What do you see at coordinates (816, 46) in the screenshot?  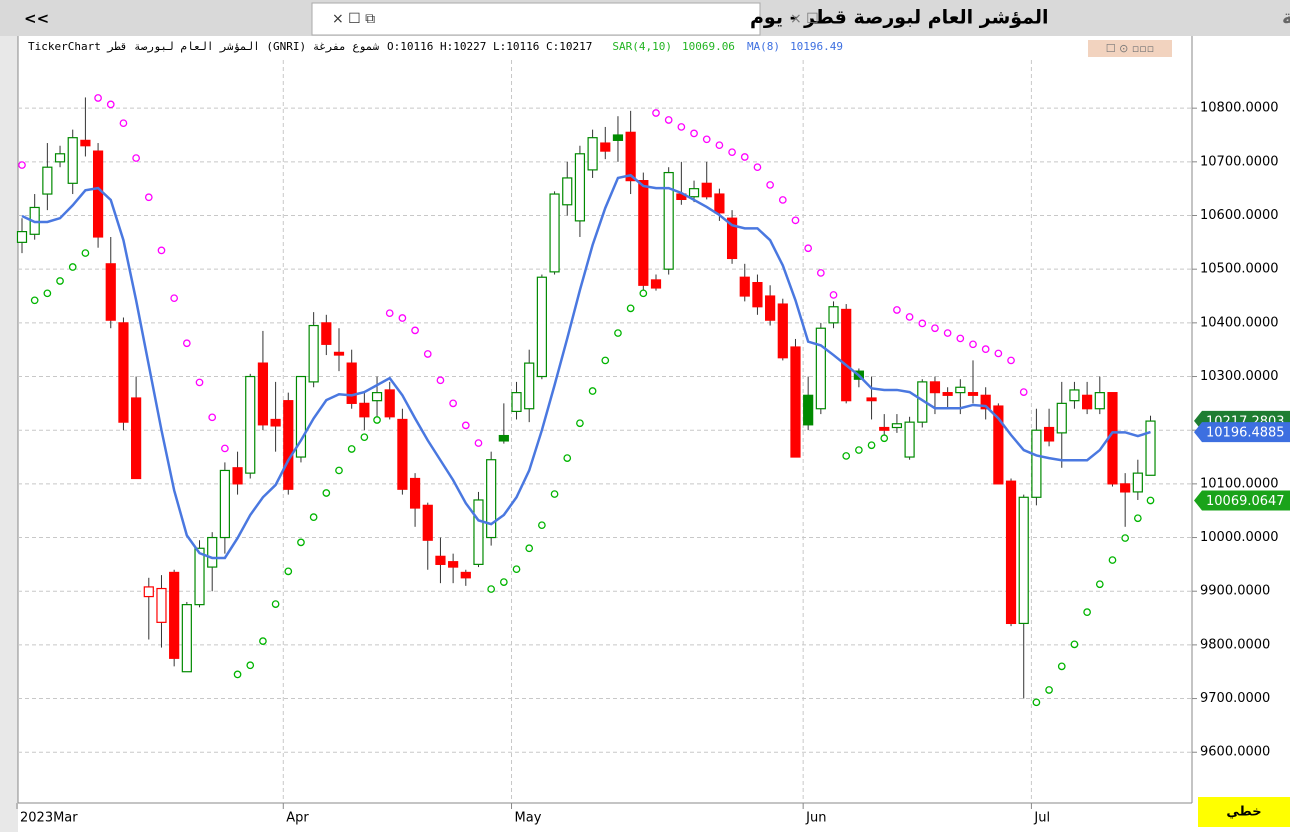 I see `legend-value: 10196.49` at bounding box center [816, 46].